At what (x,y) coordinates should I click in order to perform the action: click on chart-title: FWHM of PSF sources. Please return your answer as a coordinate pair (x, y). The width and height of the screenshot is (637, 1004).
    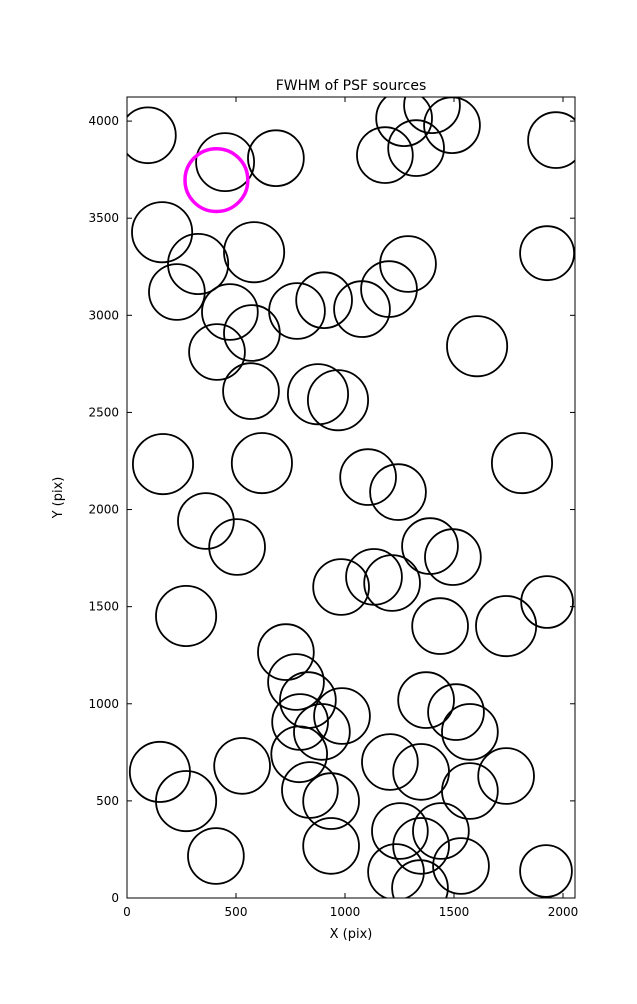
    Looking at the image, I should click on (351, 86).